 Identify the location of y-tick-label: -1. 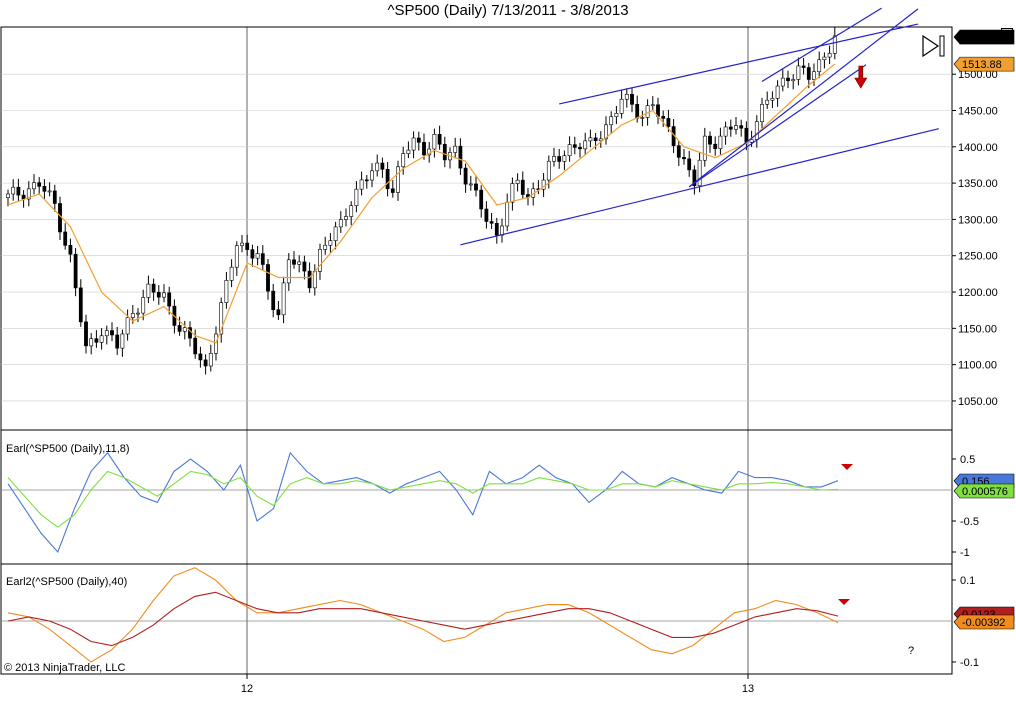
(965, 553).